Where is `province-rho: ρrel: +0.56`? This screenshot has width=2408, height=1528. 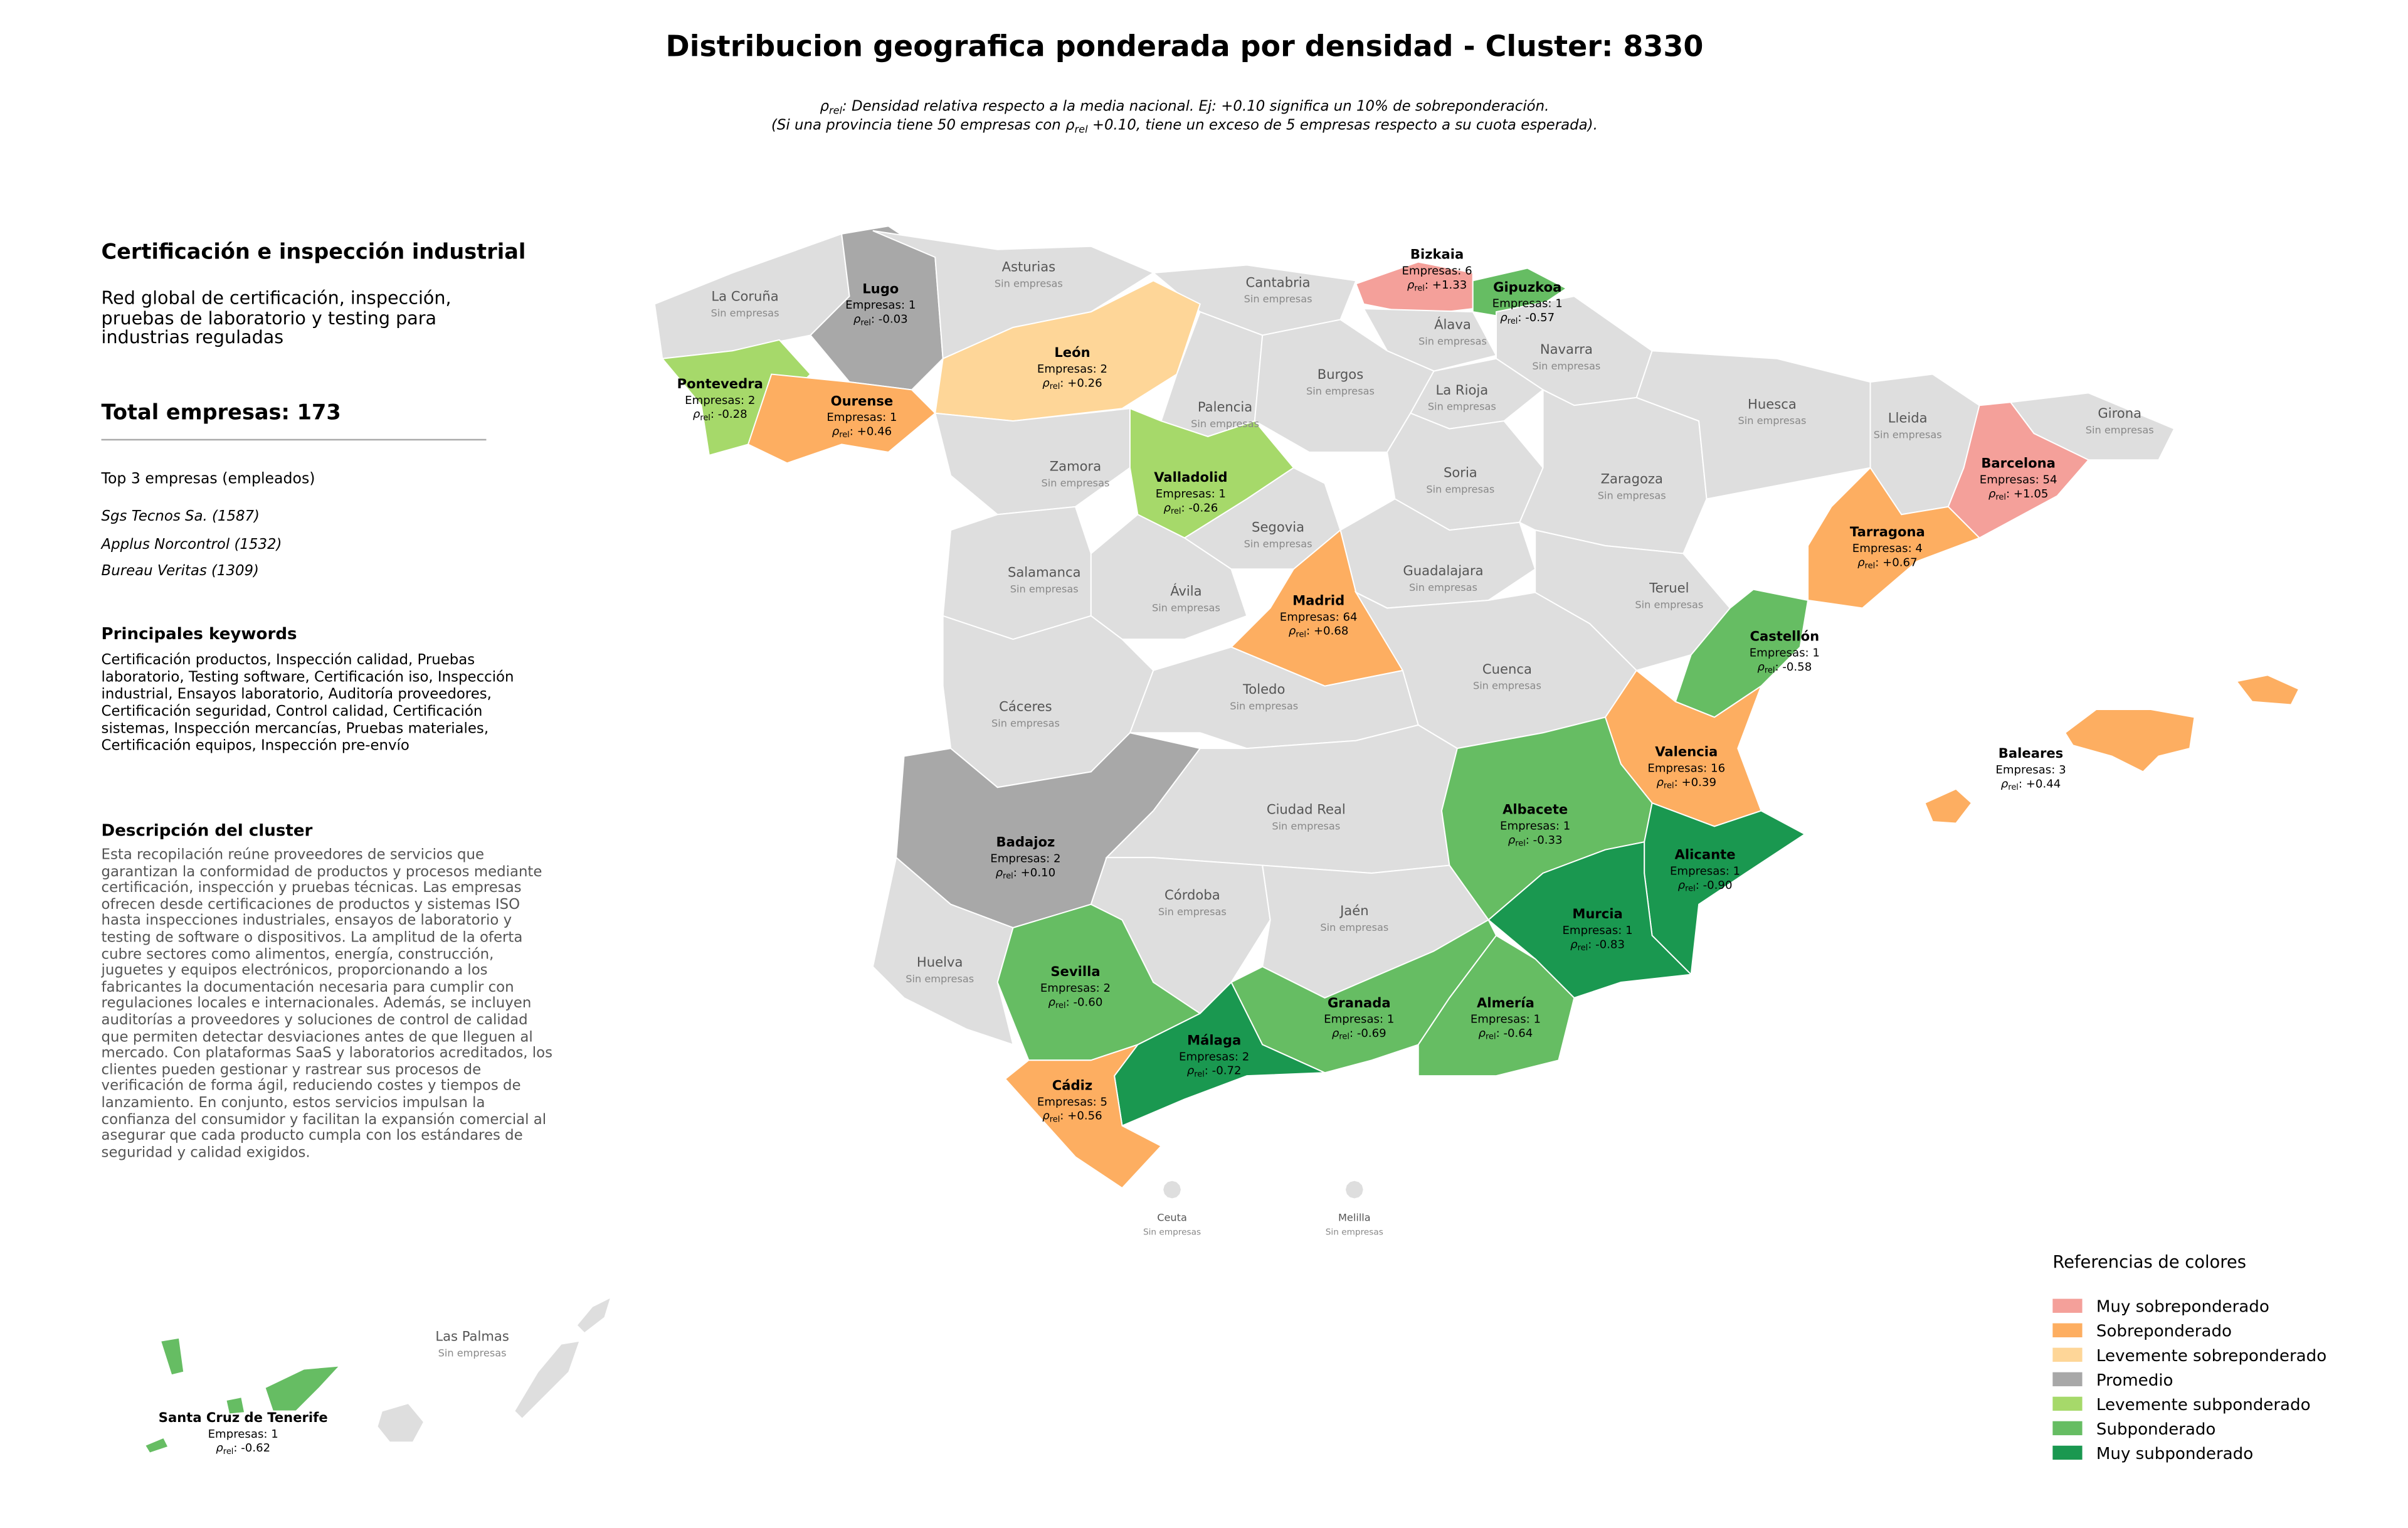
province-rho: ρrel: +0.56 is located at coordinates (1072, 1117).